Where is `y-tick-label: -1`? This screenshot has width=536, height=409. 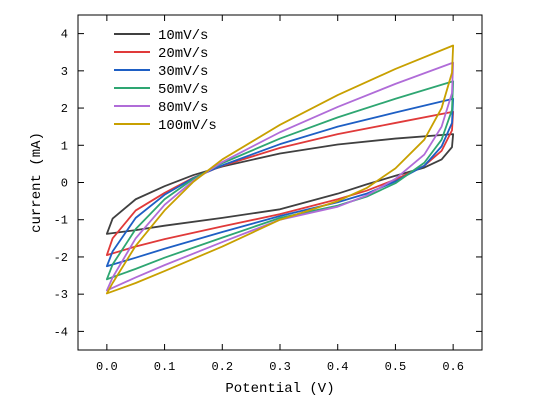
y-tick-label: -1 is located at coordinates (61, 221).